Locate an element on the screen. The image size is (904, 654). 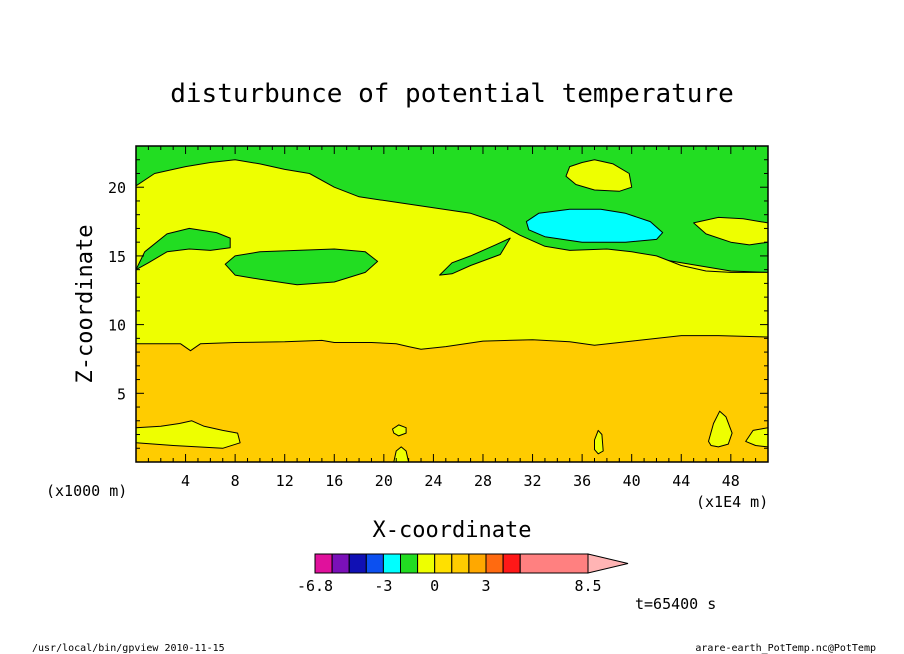
footer-left: /usr/local/bin/gpview 2010-11-15 is located at coordinates (128, 648).